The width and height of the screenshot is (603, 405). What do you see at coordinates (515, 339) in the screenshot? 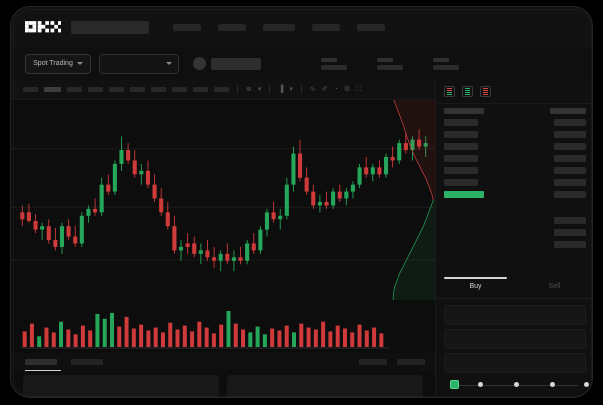
I see `amount-field` at bounding box center [515, 339].